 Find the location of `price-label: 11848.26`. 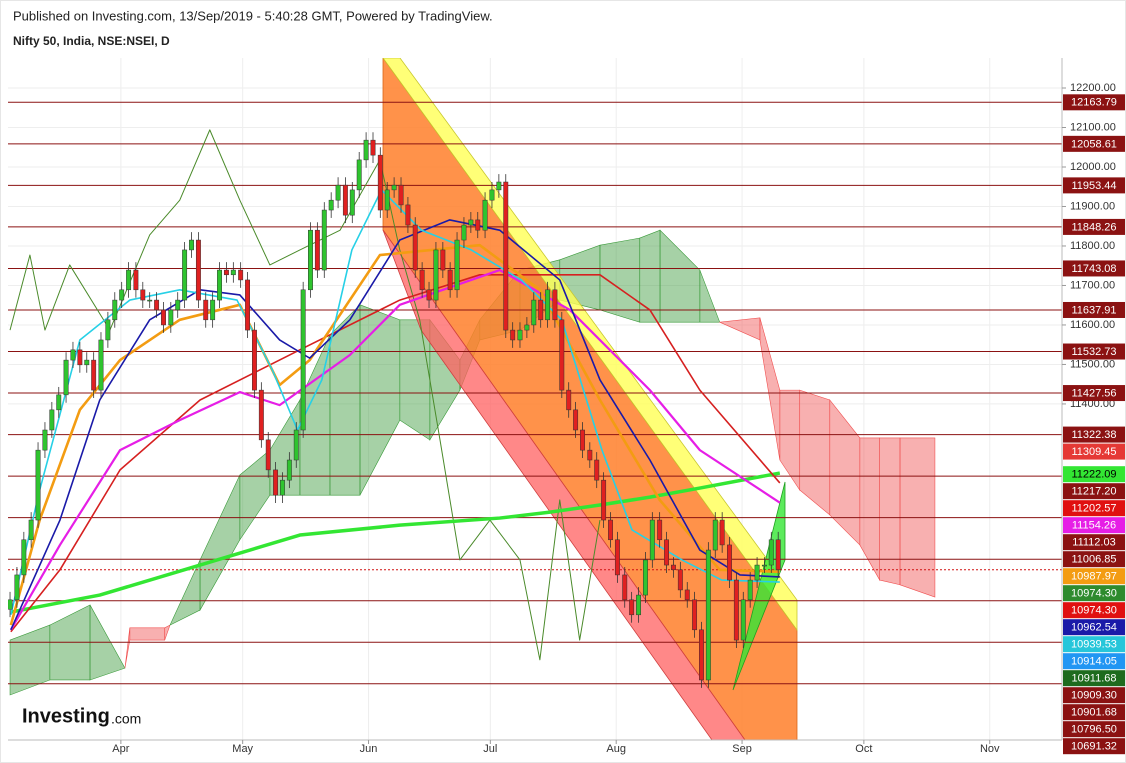

price-label: 11848.26 is located at coordinates (1093, 227).